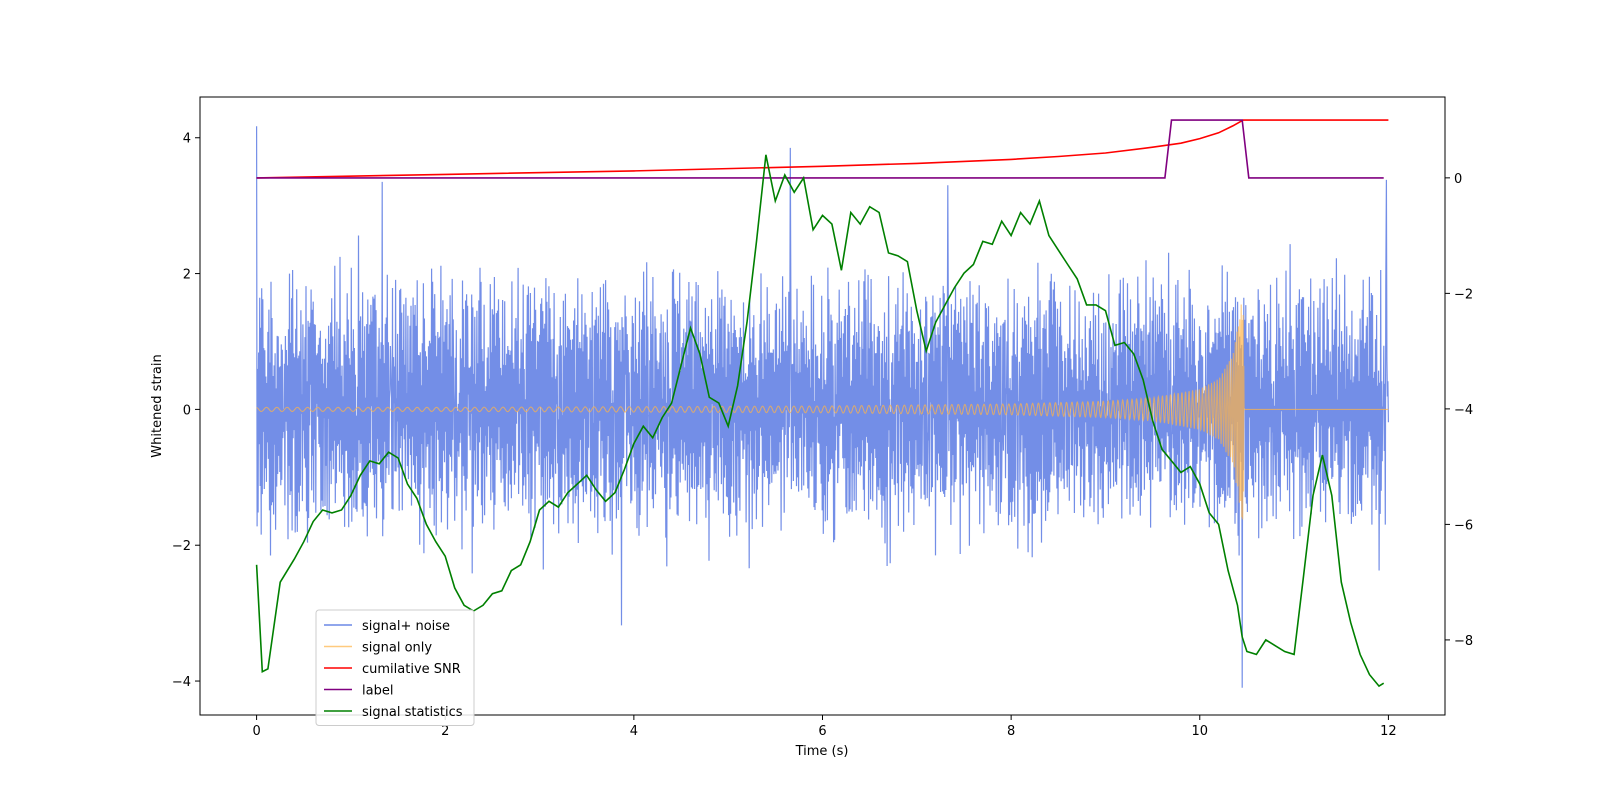 The image size is (1600, 800). I want to click on series-cumulative-snr, so click(822, 149).